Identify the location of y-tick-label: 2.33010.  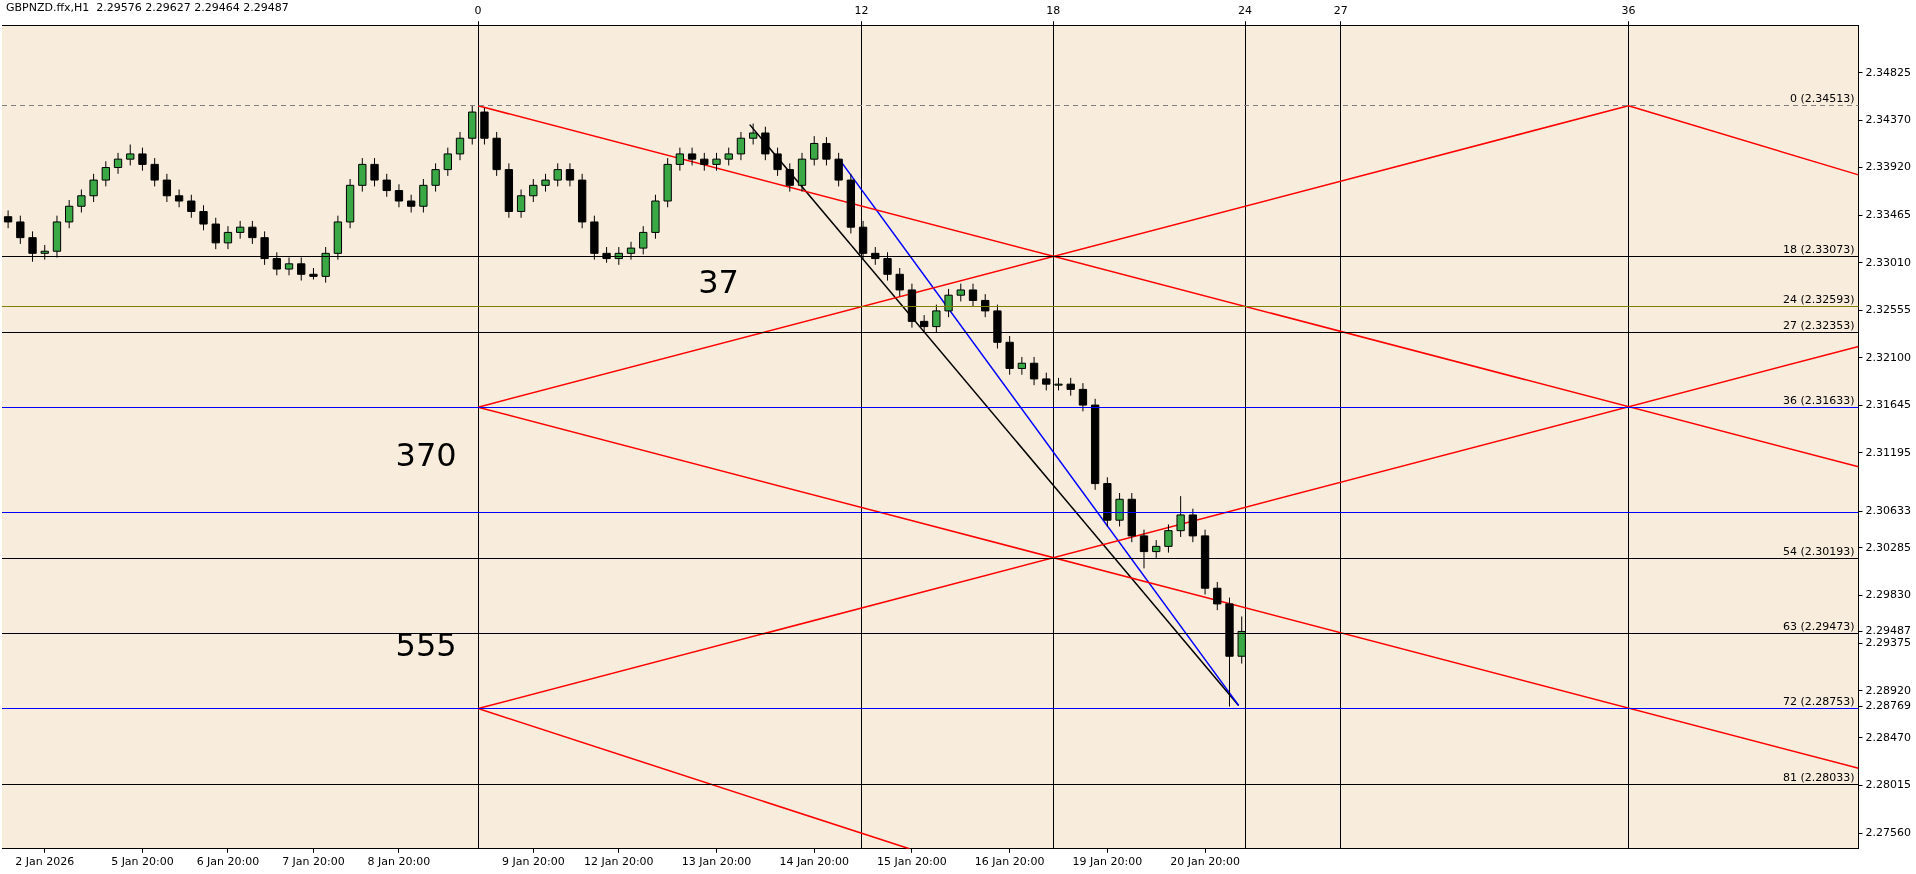
(1888, 262).